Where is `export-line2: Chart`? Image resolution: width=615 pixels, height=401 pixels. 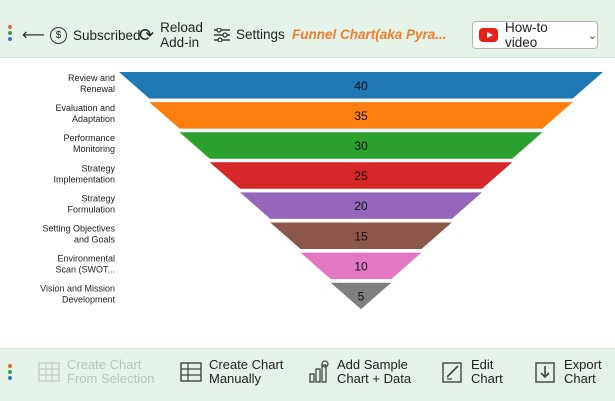 export-line2: Chart is located at coordinates (580, 378).